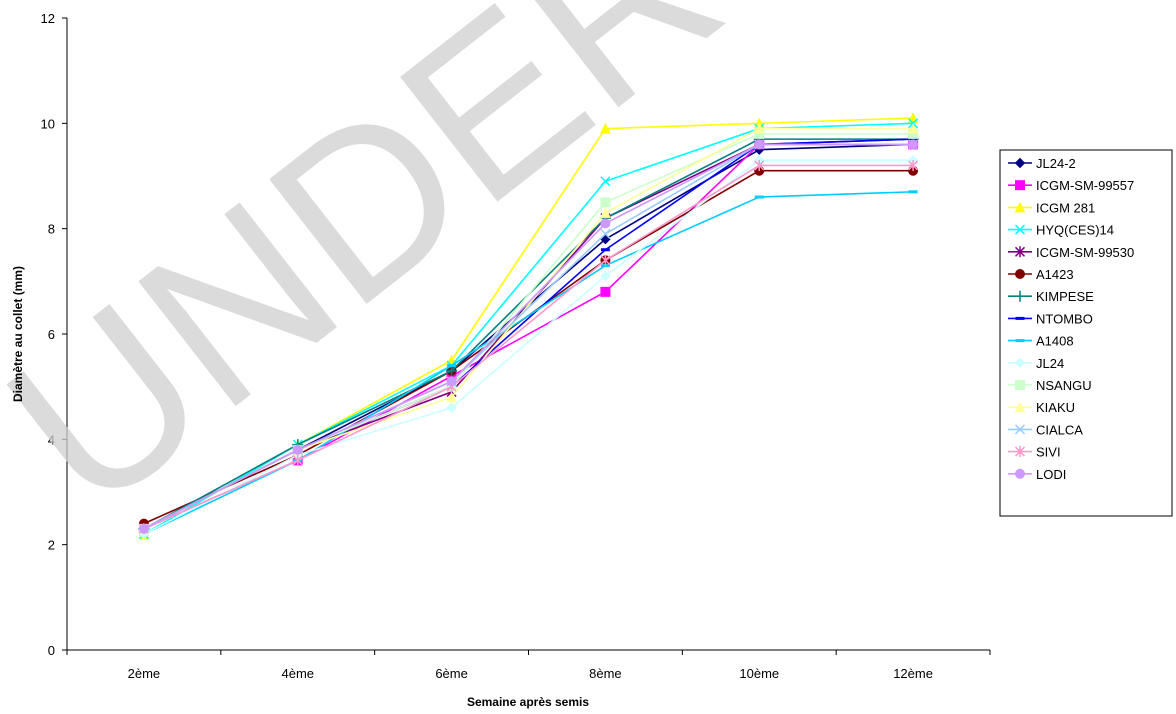 This screenshot has width=1176, height=714. I want to click on legend-item: LODI, so click(1037, 474).